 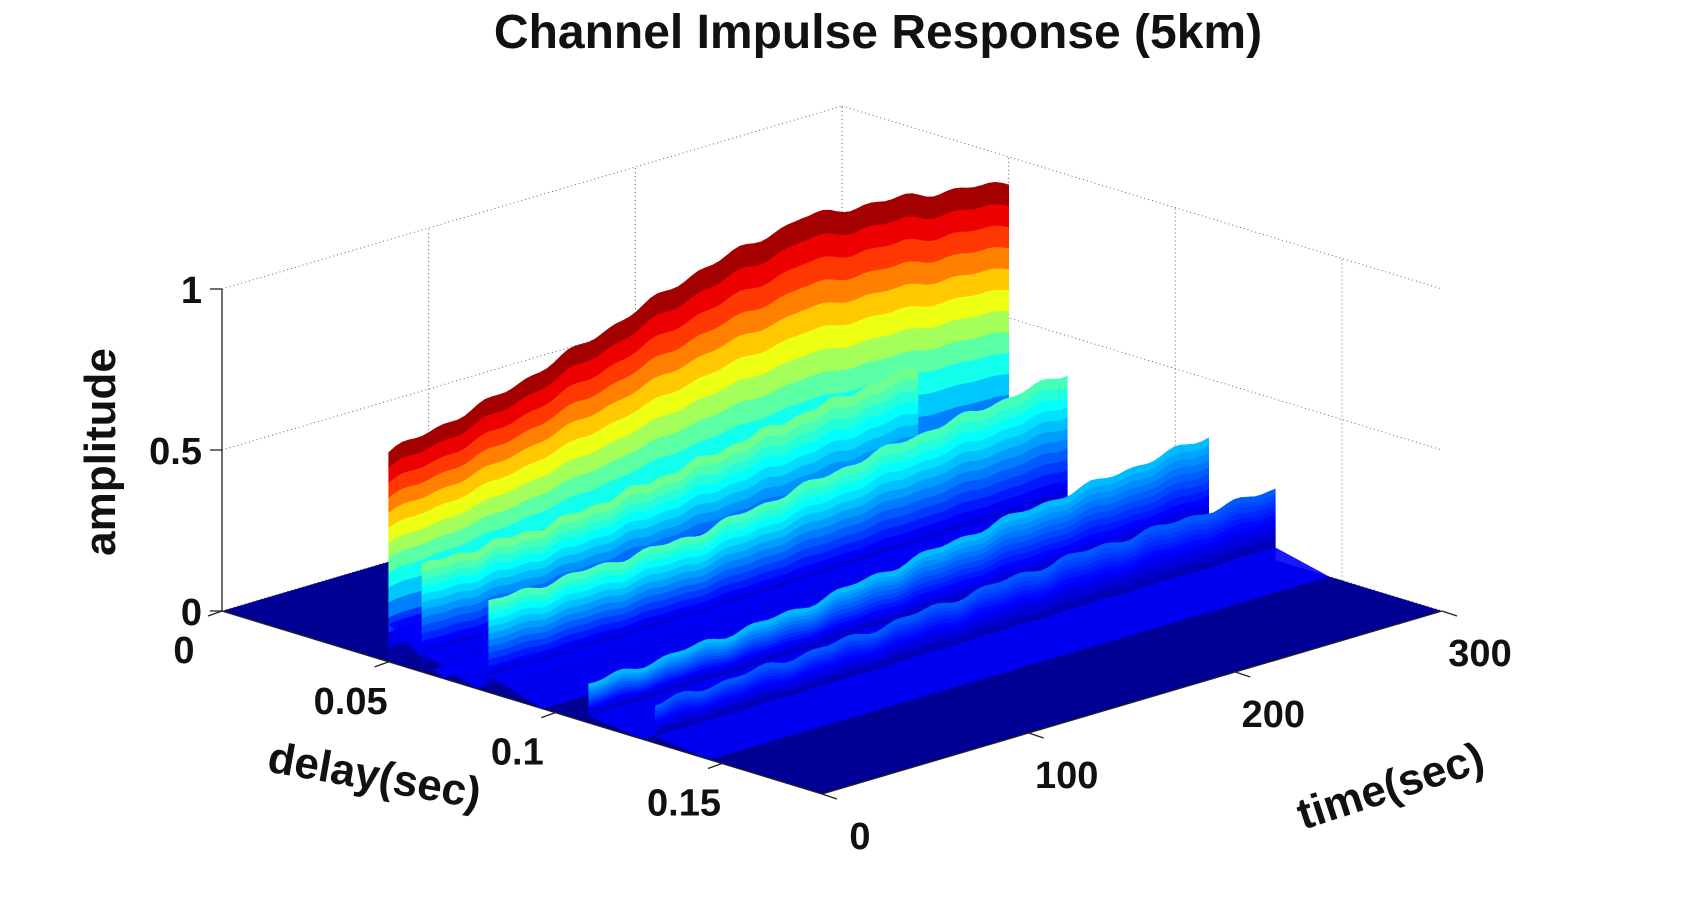 I want to click on x-tick-label-1: 0.05, so click(x=351, y=702).